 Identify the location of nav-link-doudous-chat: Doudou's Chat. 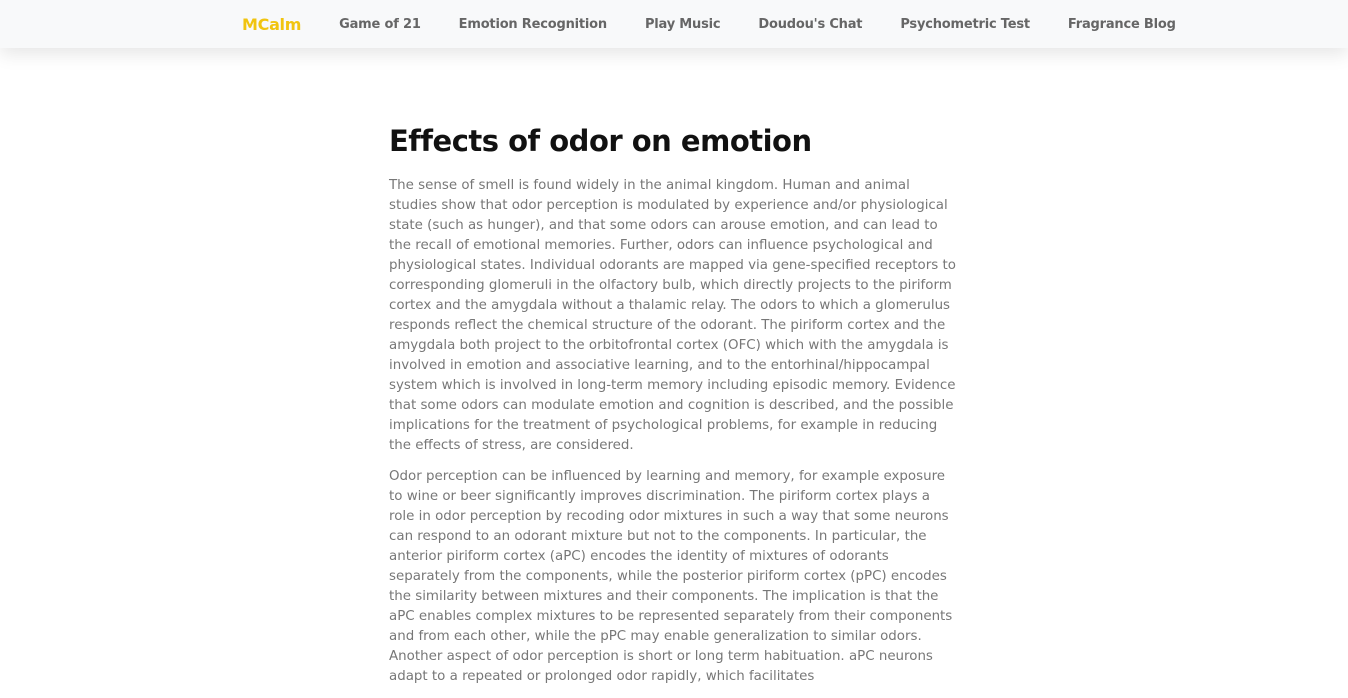
(810, 24).